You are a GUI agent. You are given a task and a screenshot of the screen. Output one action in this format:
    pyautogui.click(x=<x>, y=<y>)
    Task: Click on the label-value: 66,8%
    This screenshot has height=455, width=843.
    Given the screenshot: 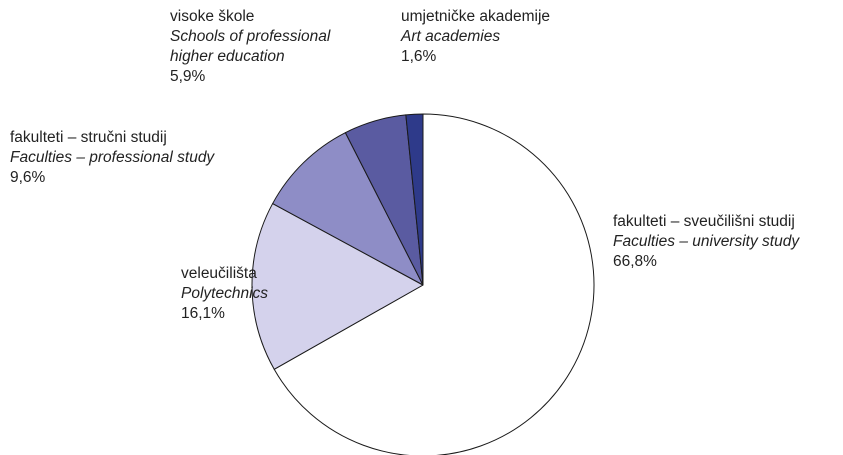 What is the action you would take?
    pyautogui.click(x=635, y=261)
    